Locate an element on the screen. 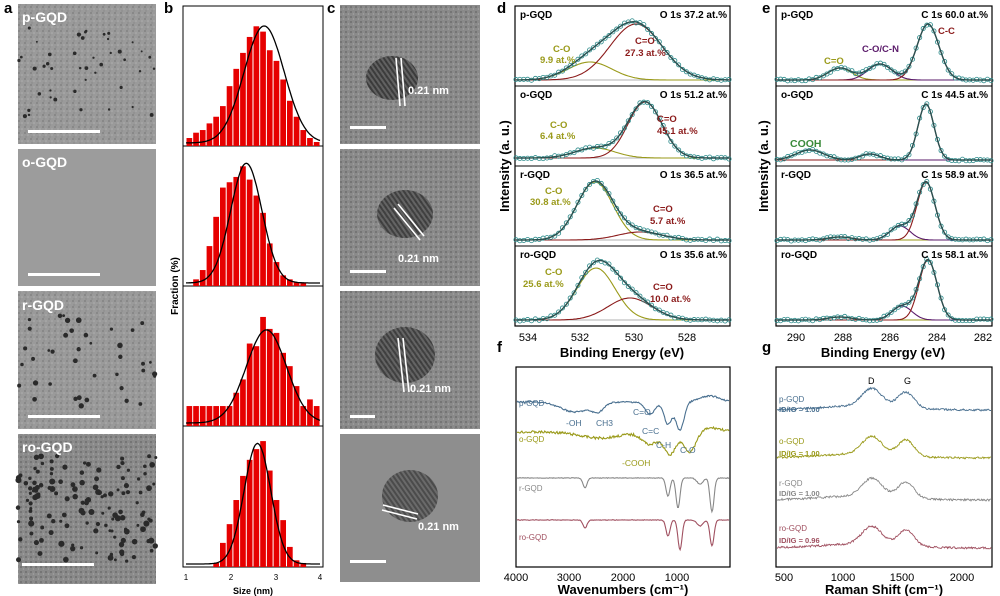  e-peak-cc: C-C is located at coordinates (946, 31).